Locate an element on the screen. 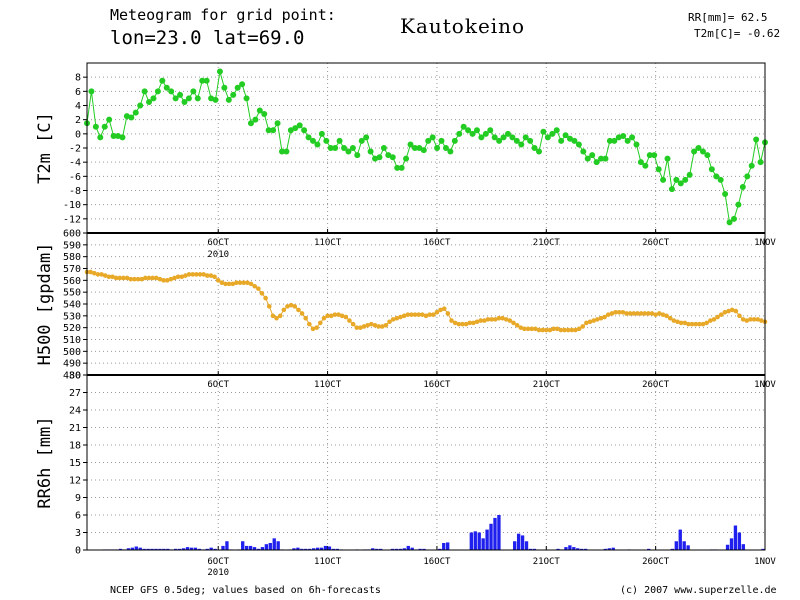 The width and height of the screenshot is (800, 600). footer-credit: (c) 2007 www.superzelle.de is located at coordinates (698, 590).